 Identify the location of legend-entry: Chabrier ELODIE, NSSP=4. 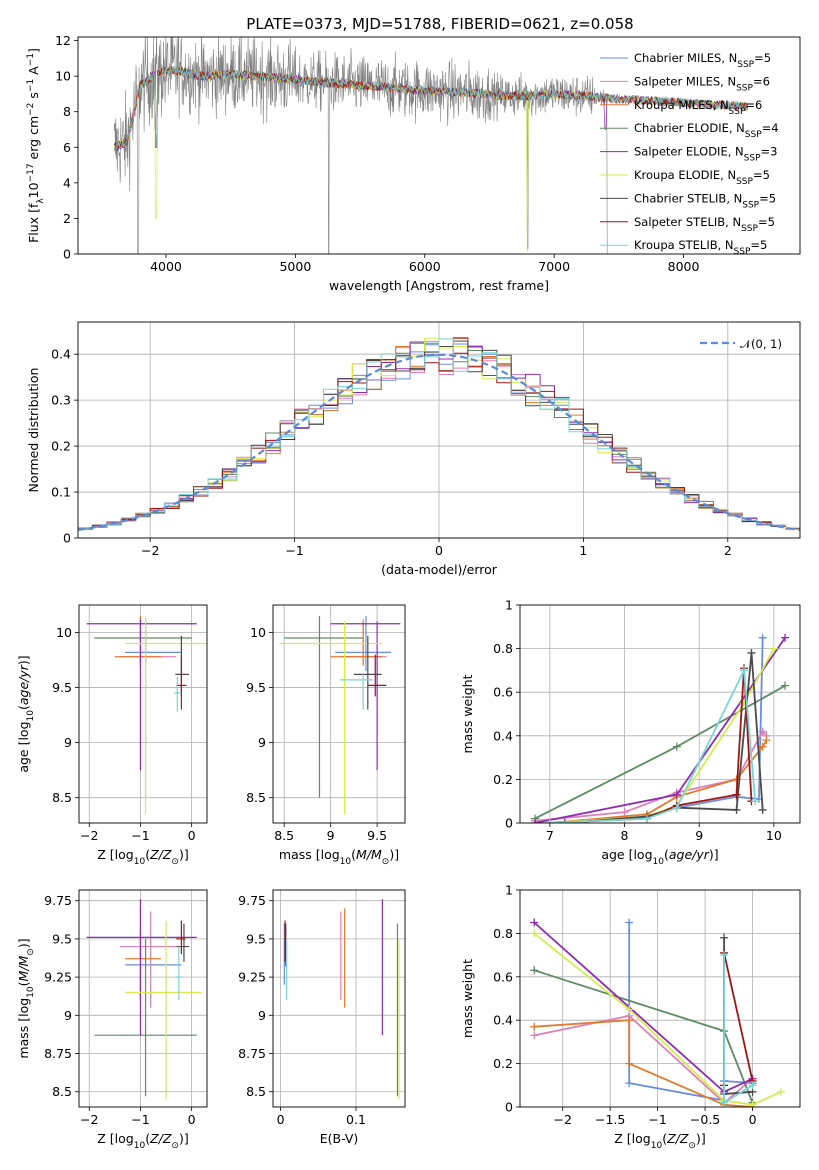
(706, 130).